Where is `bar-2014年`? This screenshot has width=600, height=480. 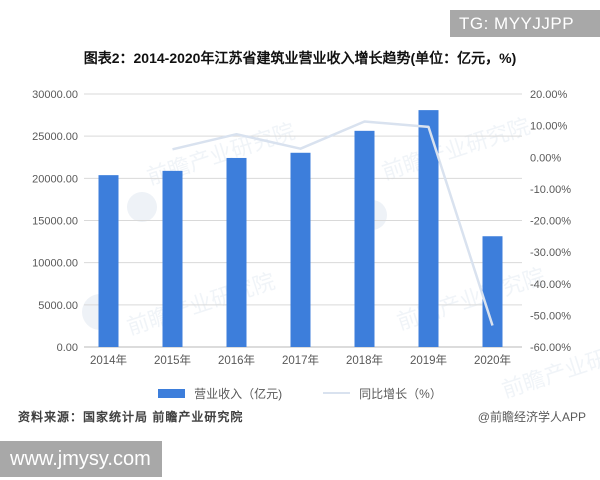 bar-2014年 is located at coordinates (108, 261).